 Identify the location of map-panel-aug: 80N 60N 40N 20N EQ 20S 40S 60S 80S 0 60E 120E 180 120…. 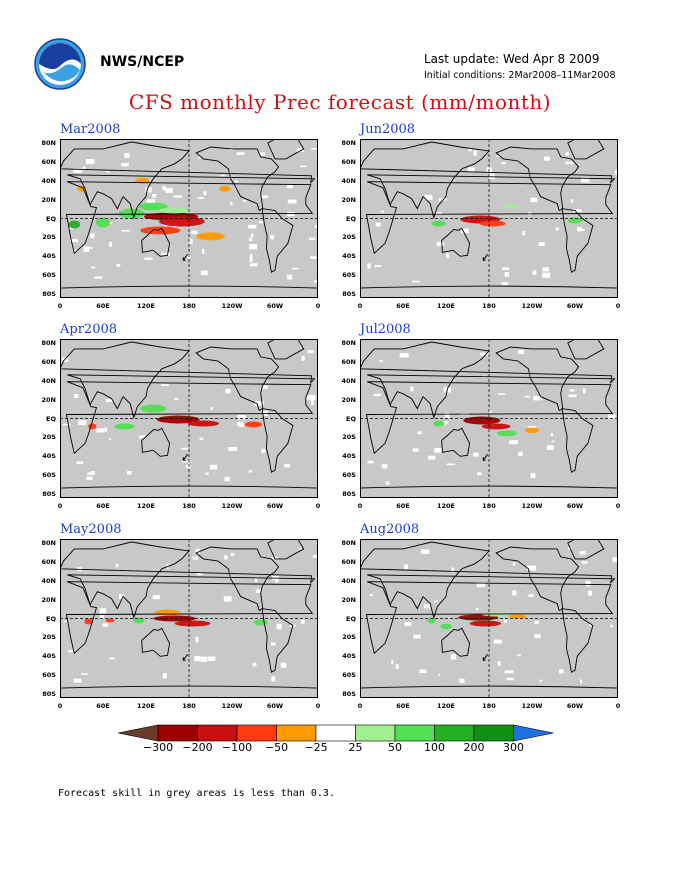
(481, 624).